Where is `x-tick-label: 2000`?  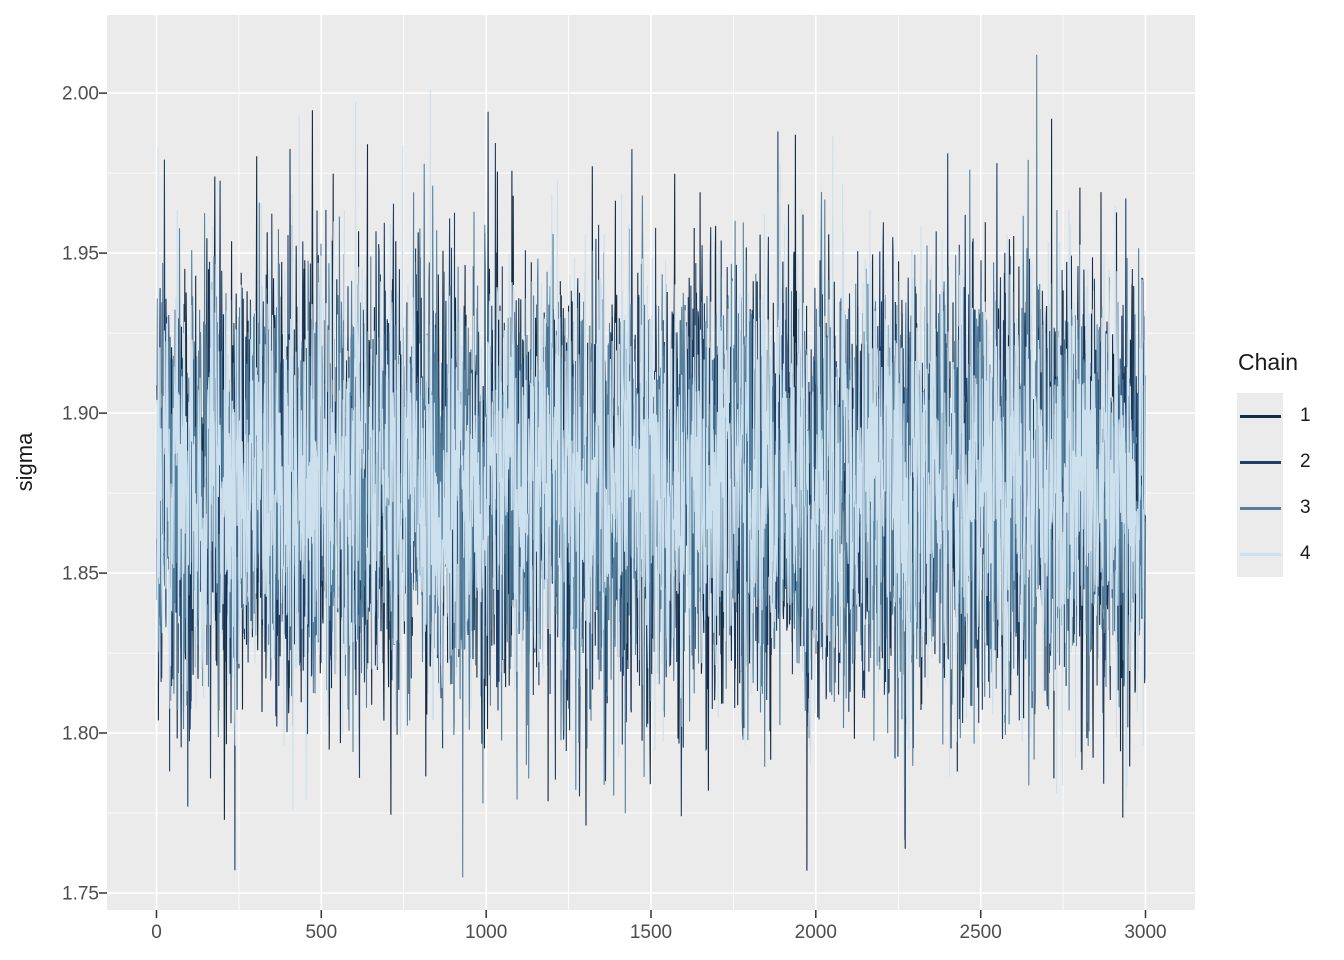 x-tick-label: 2000 is located at coordinates (816, 932).